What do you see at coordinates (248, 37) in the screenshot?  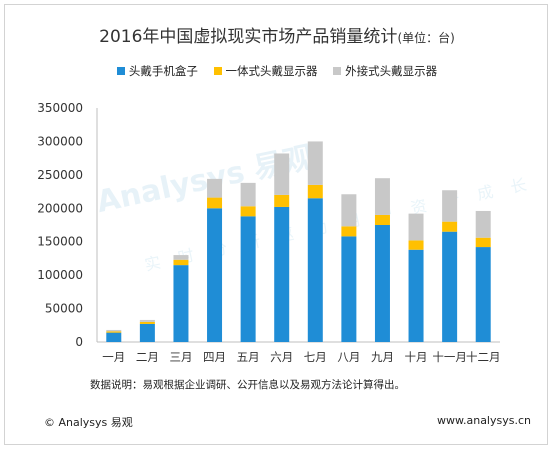 I see `chart-title-text: 2016年中国虚拟现实市场产品销量统计` at bounding box center [248, 37].